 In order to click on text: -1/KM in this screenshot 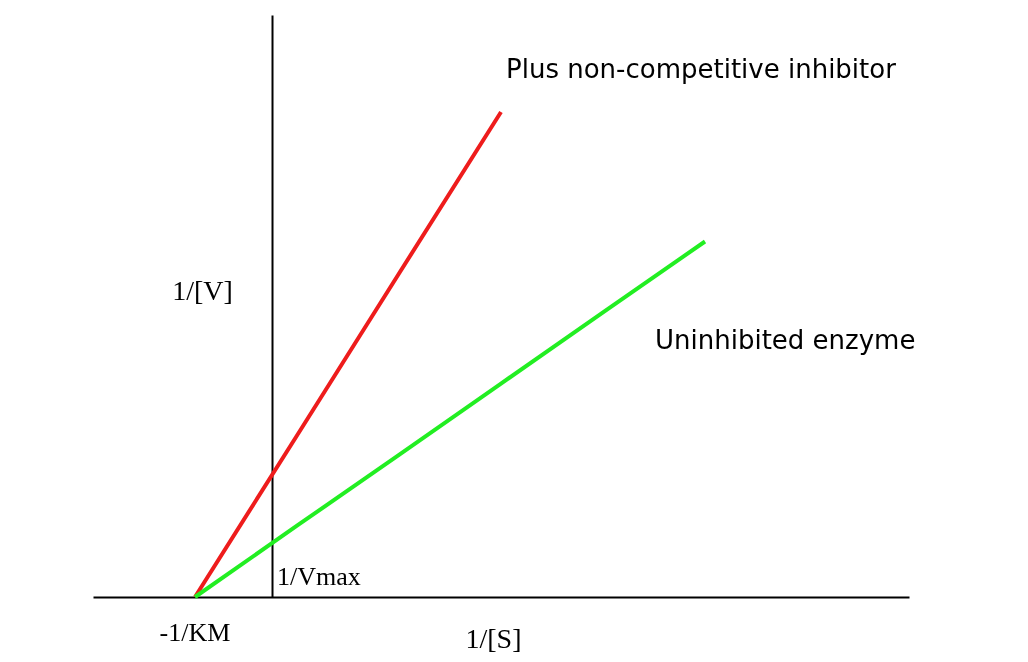, I will do `click(195, 632)`.